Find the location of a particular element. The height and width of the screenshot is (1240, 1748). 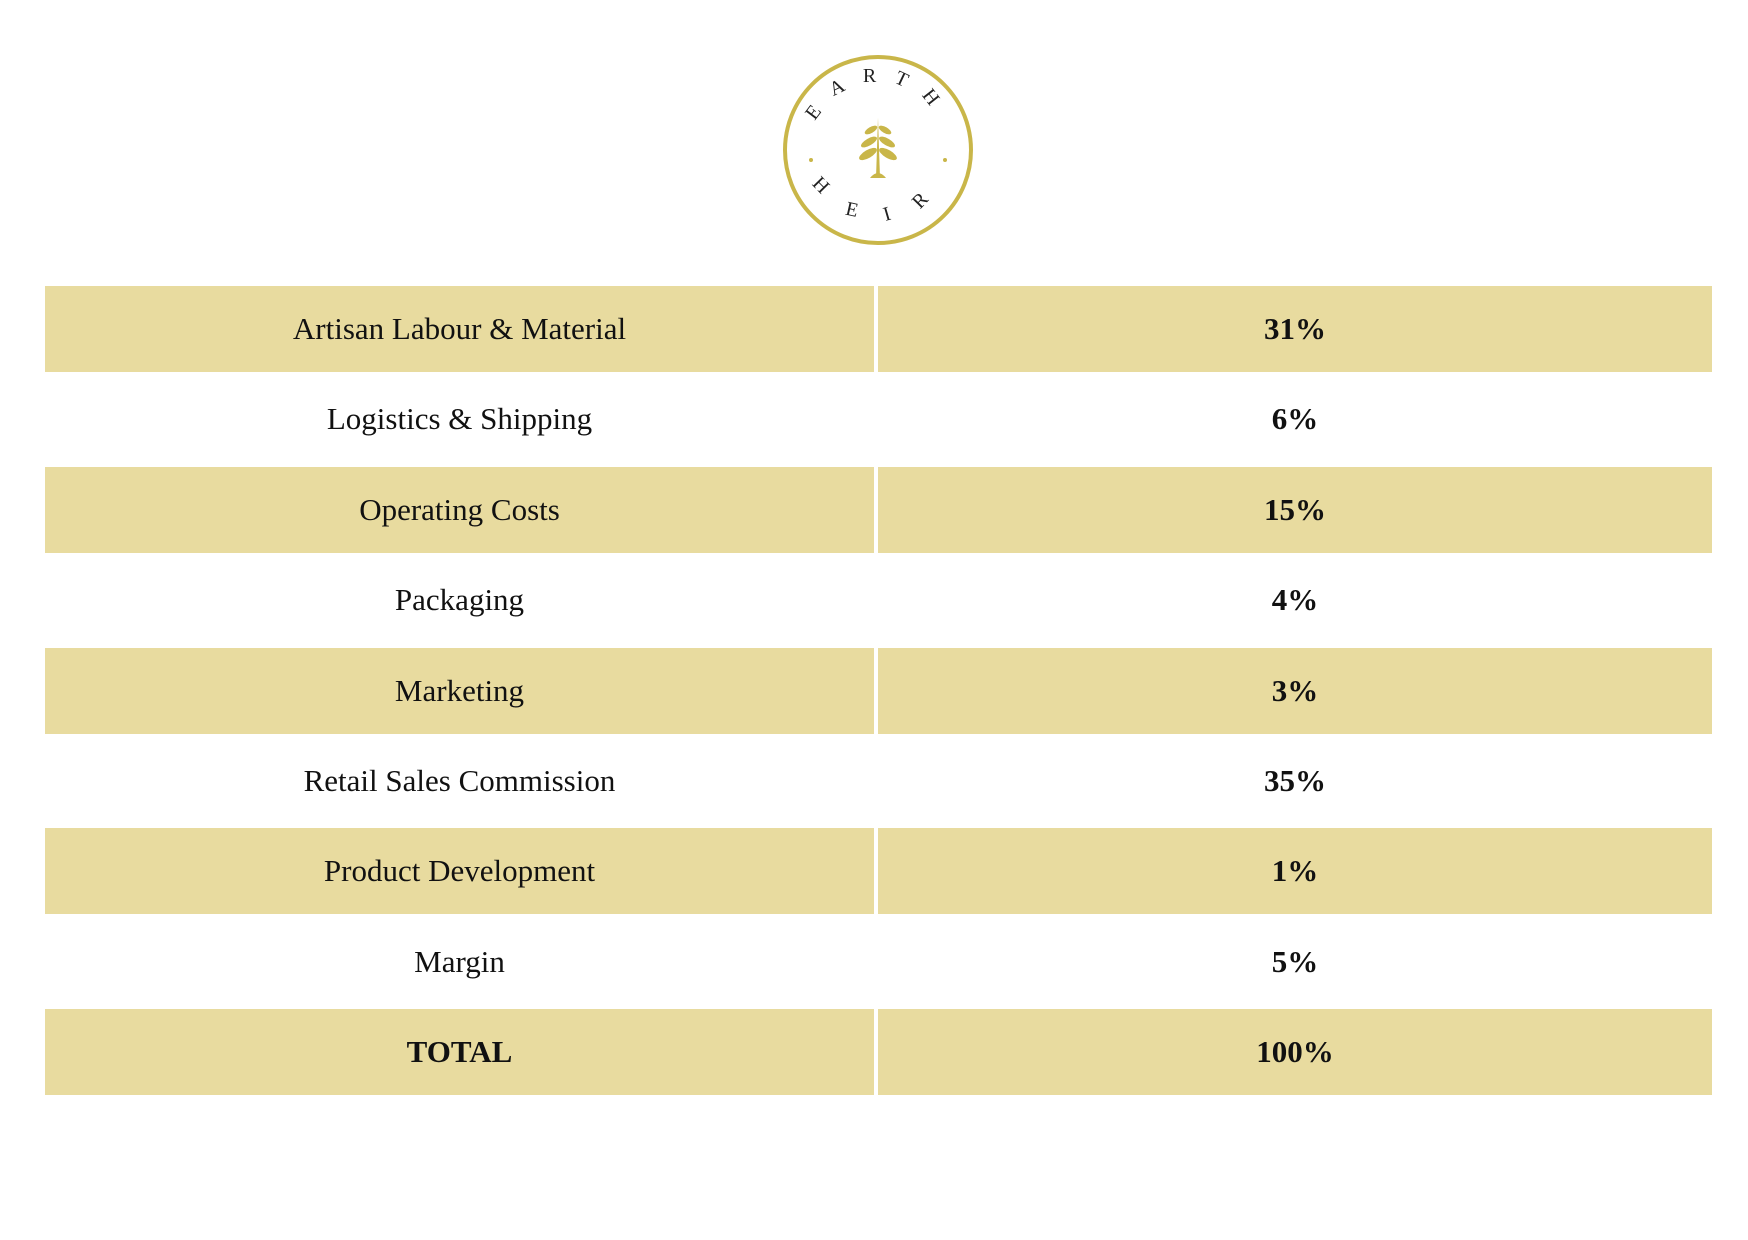

row-label: Marketing is located at coordinates (459, 690).